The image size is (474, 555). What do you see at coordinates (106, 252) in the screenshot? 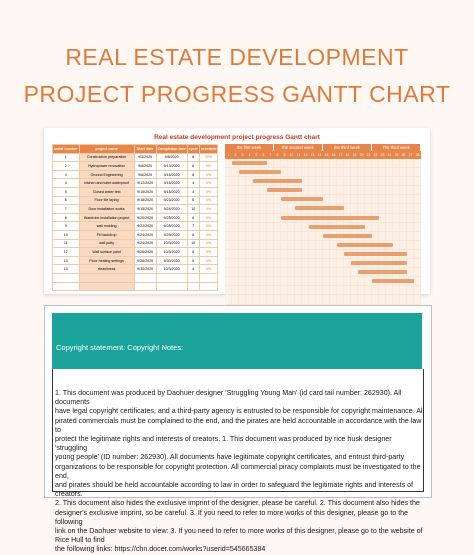
I see `cell-project-name: Wall surface paint` at bounding box center [106, 252].